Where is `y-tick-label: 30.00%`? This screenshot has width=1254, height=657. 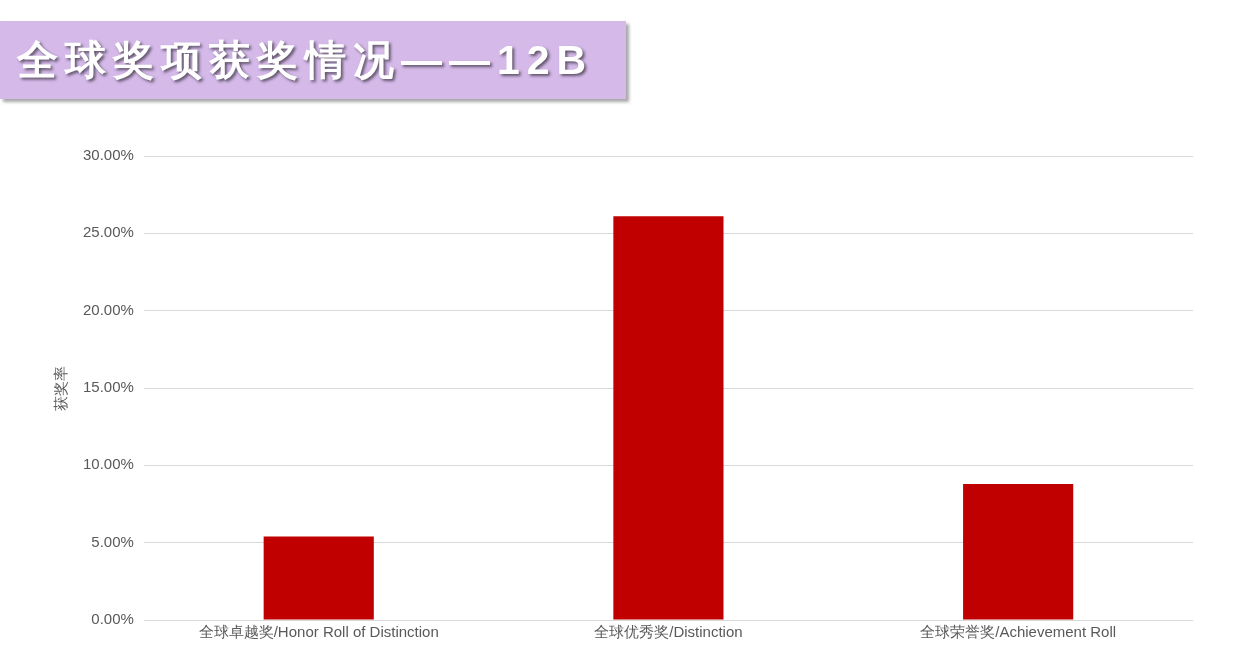
y-tick-label: 30.00% is located at coordinates (108, 155).